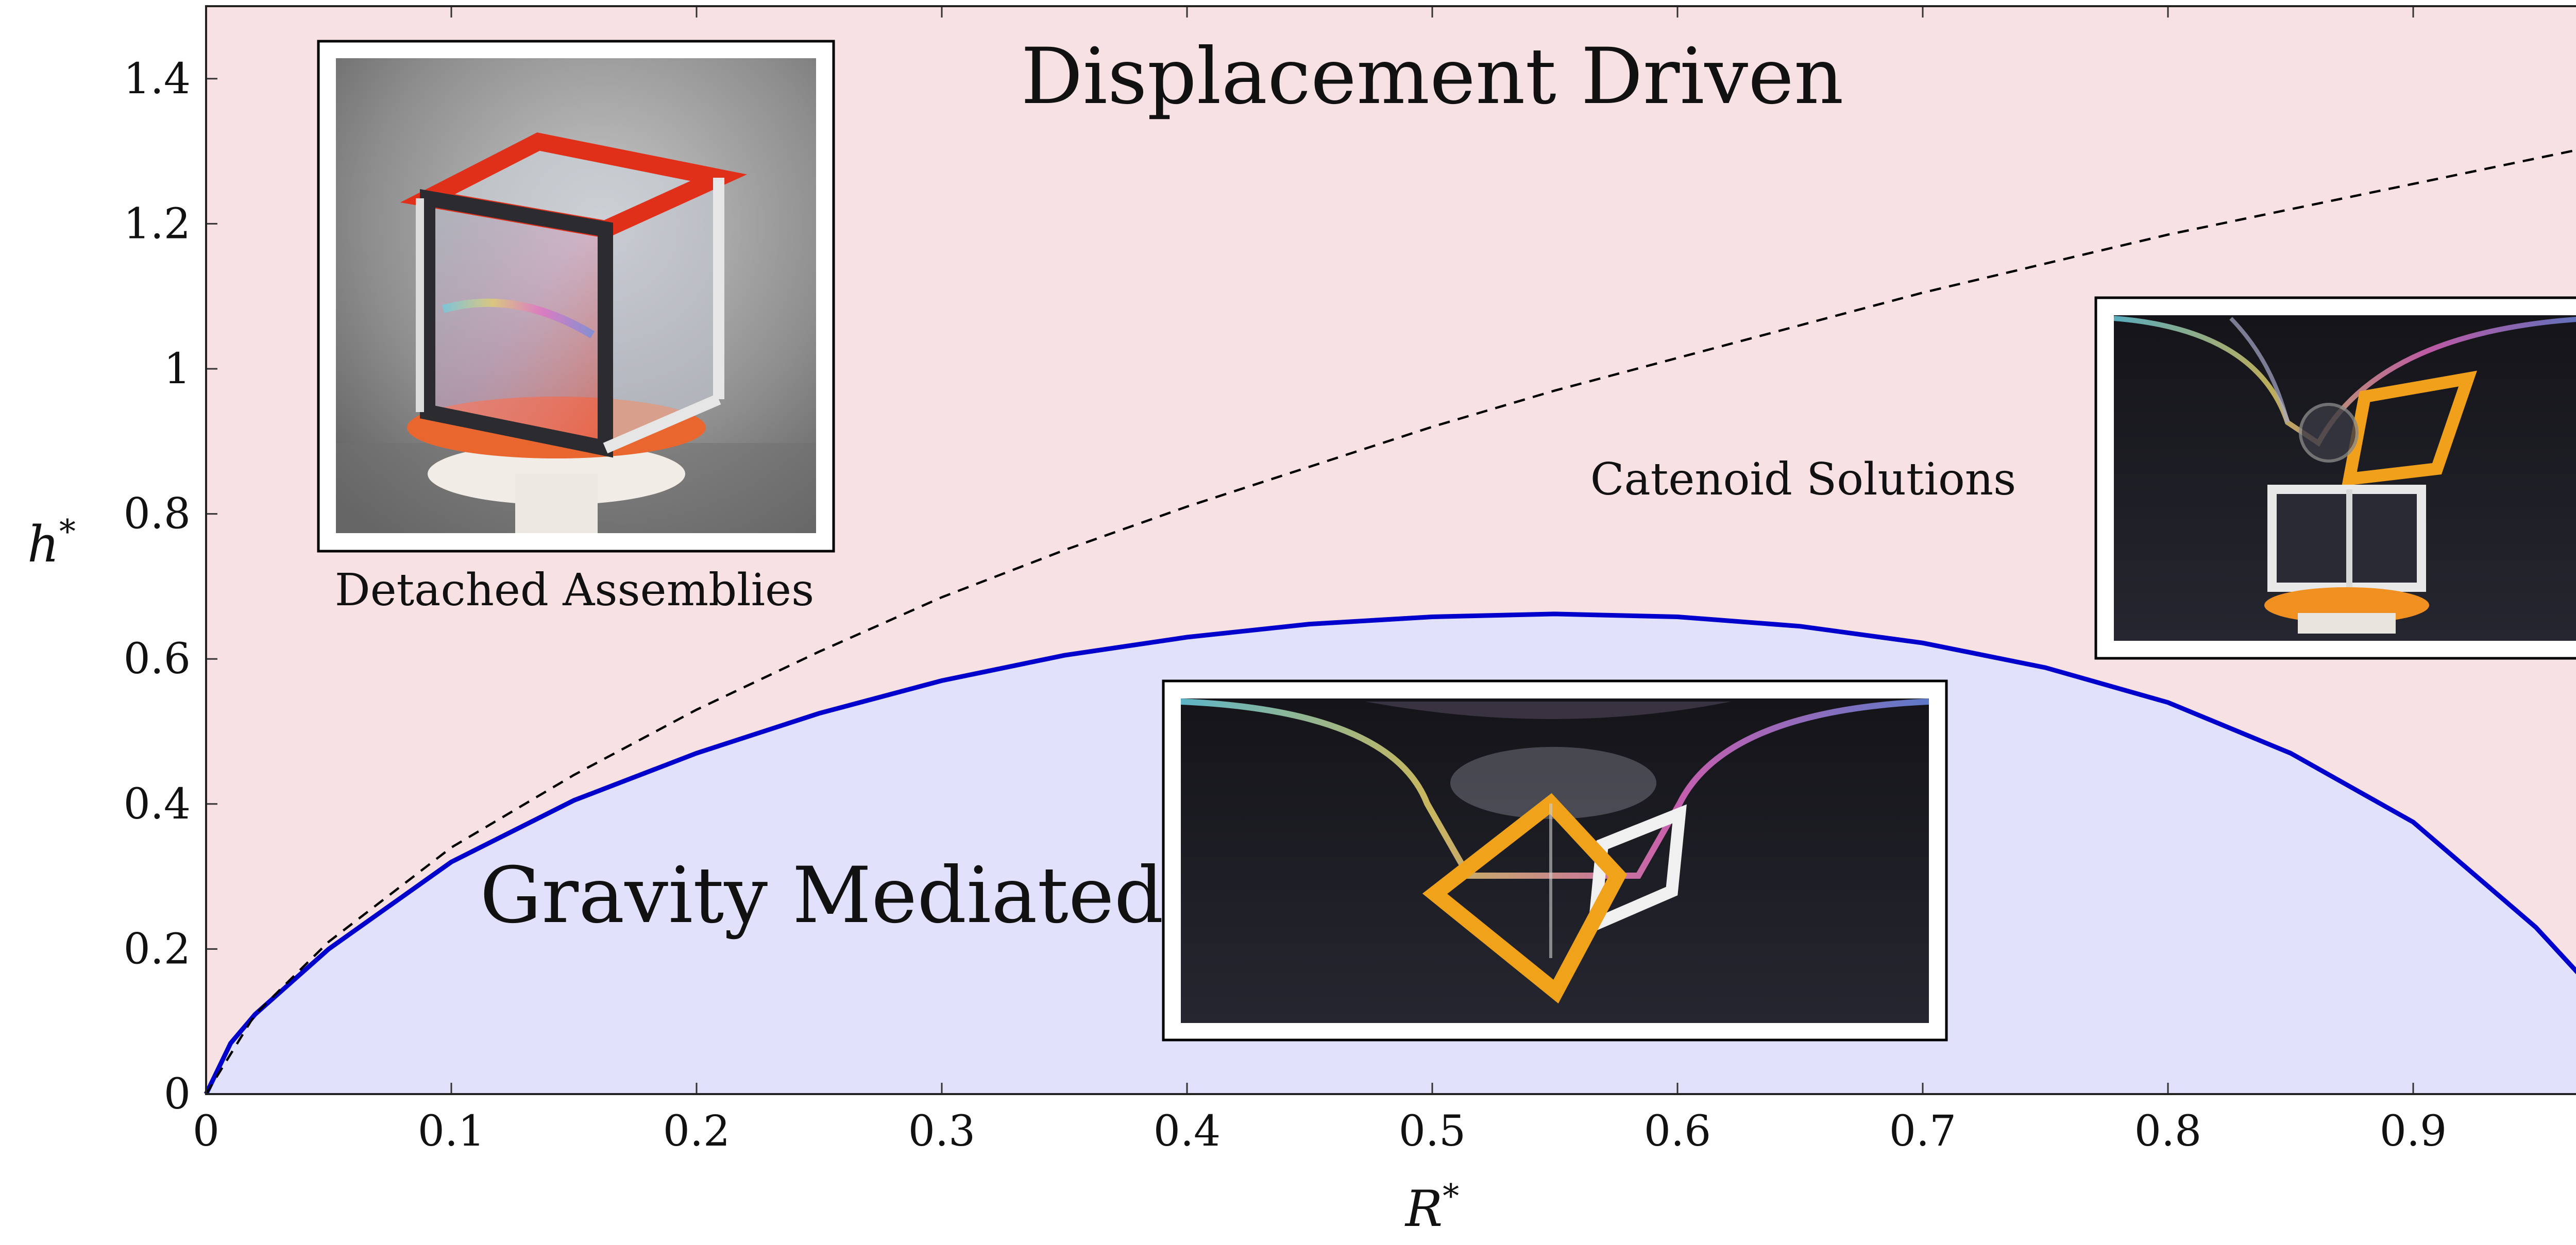 This screenshot has width=2576, height=1245. I want to click on x-tick-label: 0, so click(206, 1131).